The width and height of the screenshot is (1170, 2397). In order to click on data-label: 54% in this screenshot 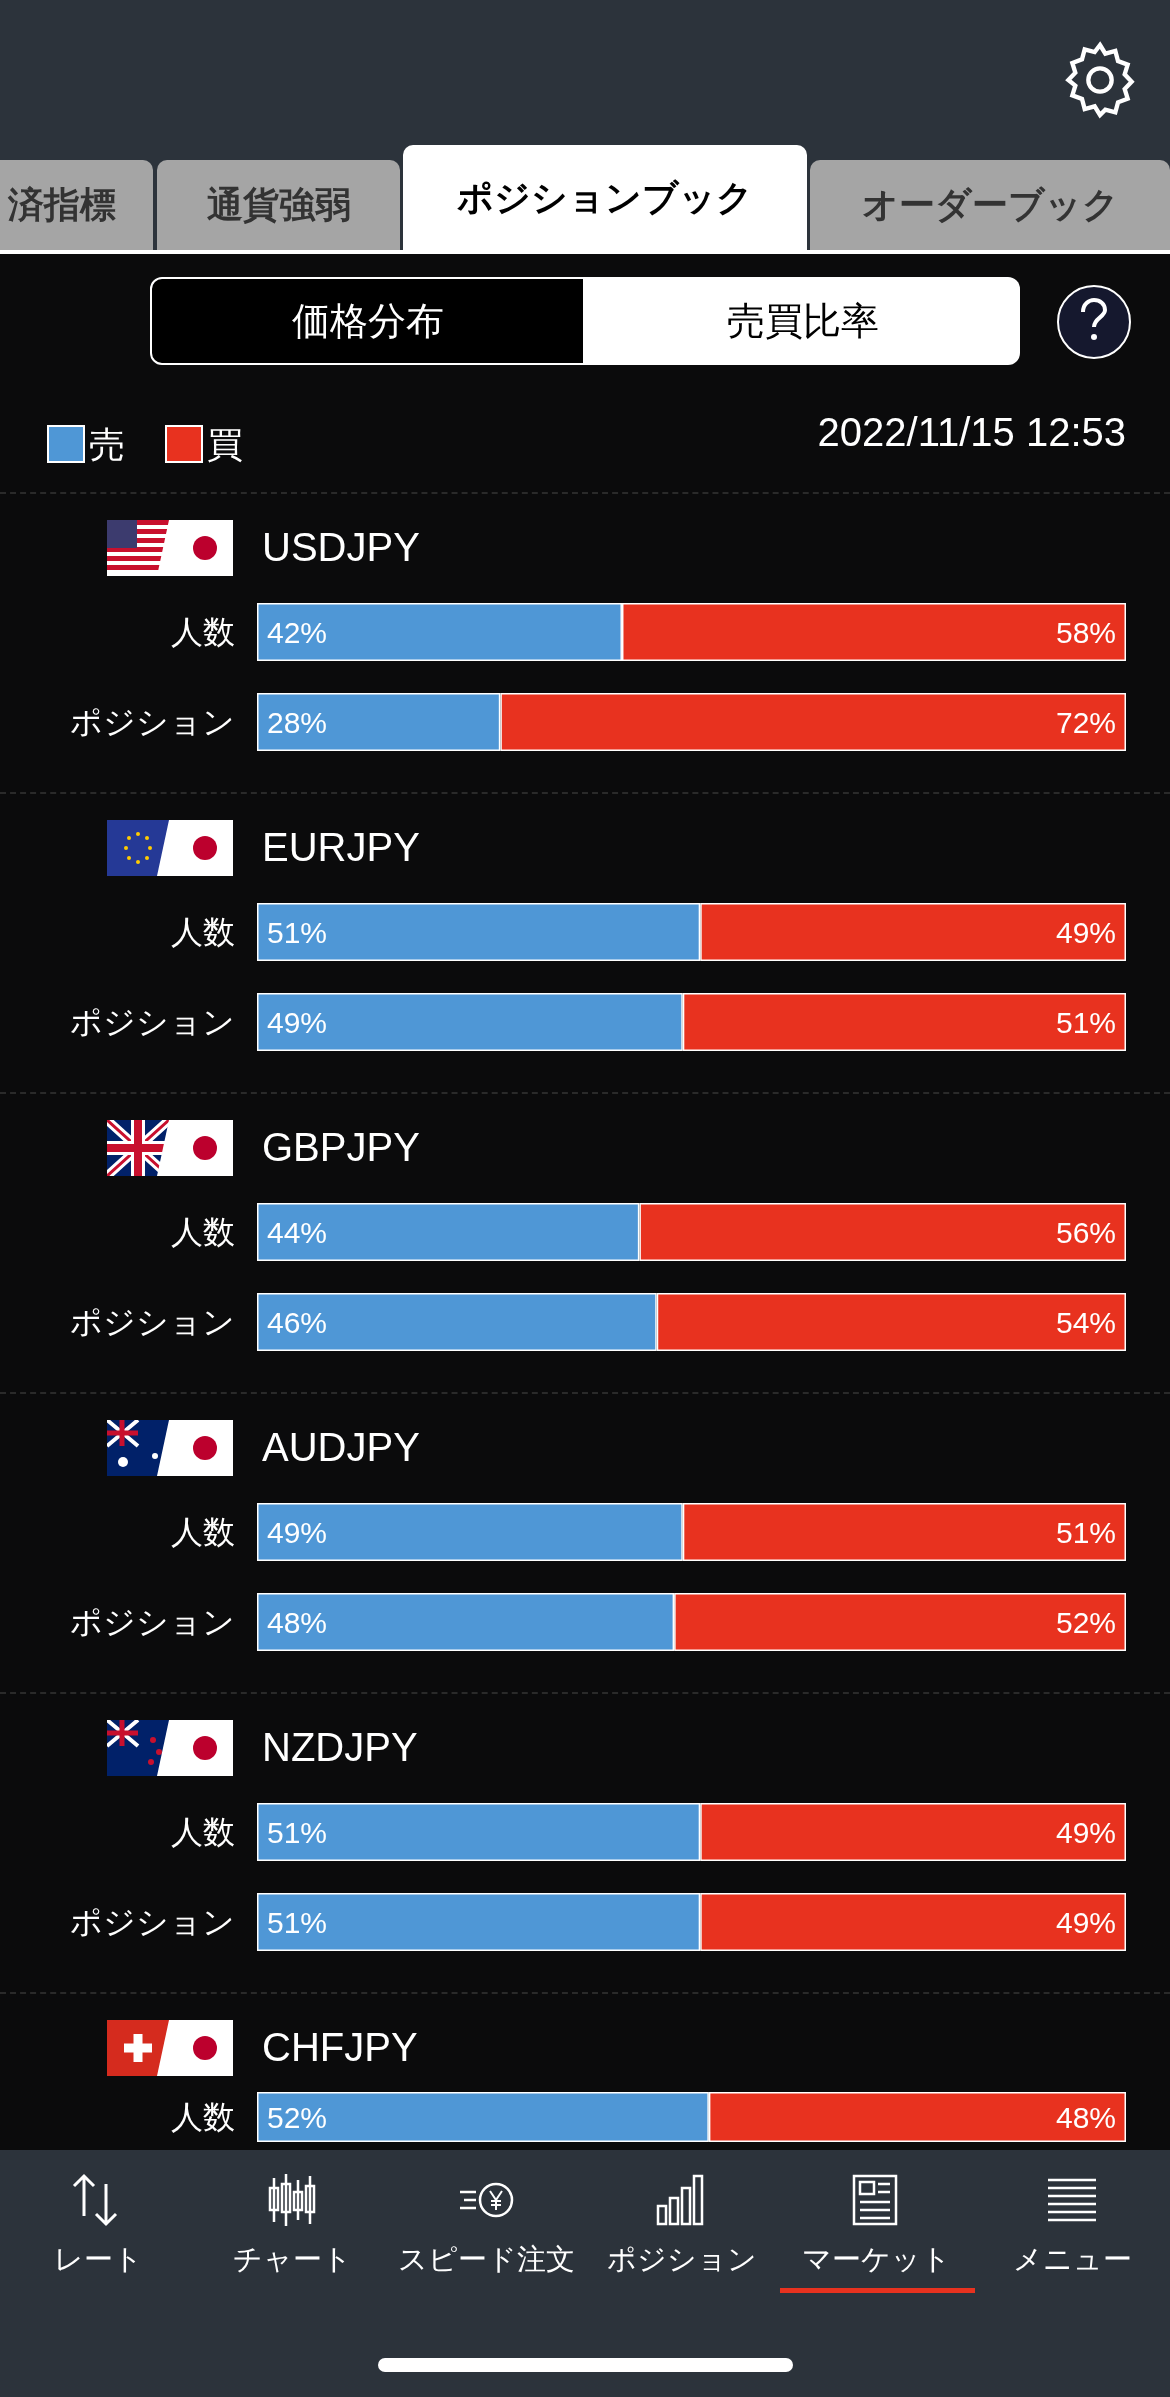, I will do `click(1085, 1322)`.